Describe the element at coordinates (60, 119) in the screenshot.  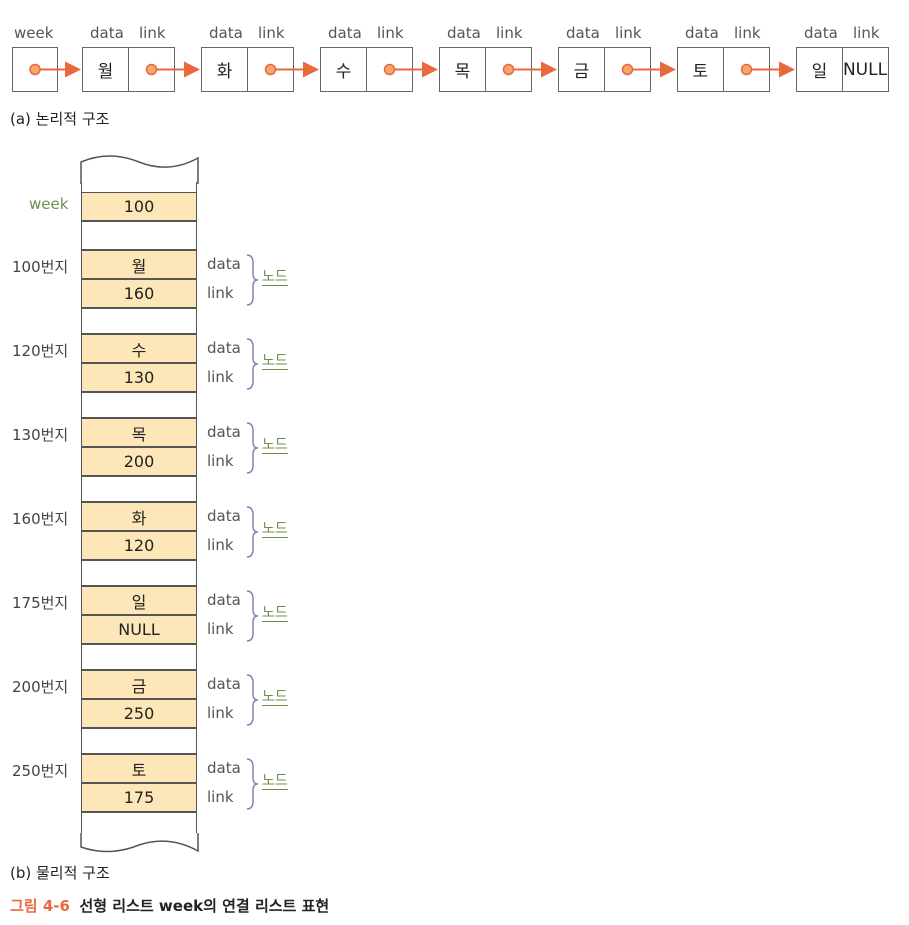
I see `logical-caption: (a) 논리적 구조` at that location.